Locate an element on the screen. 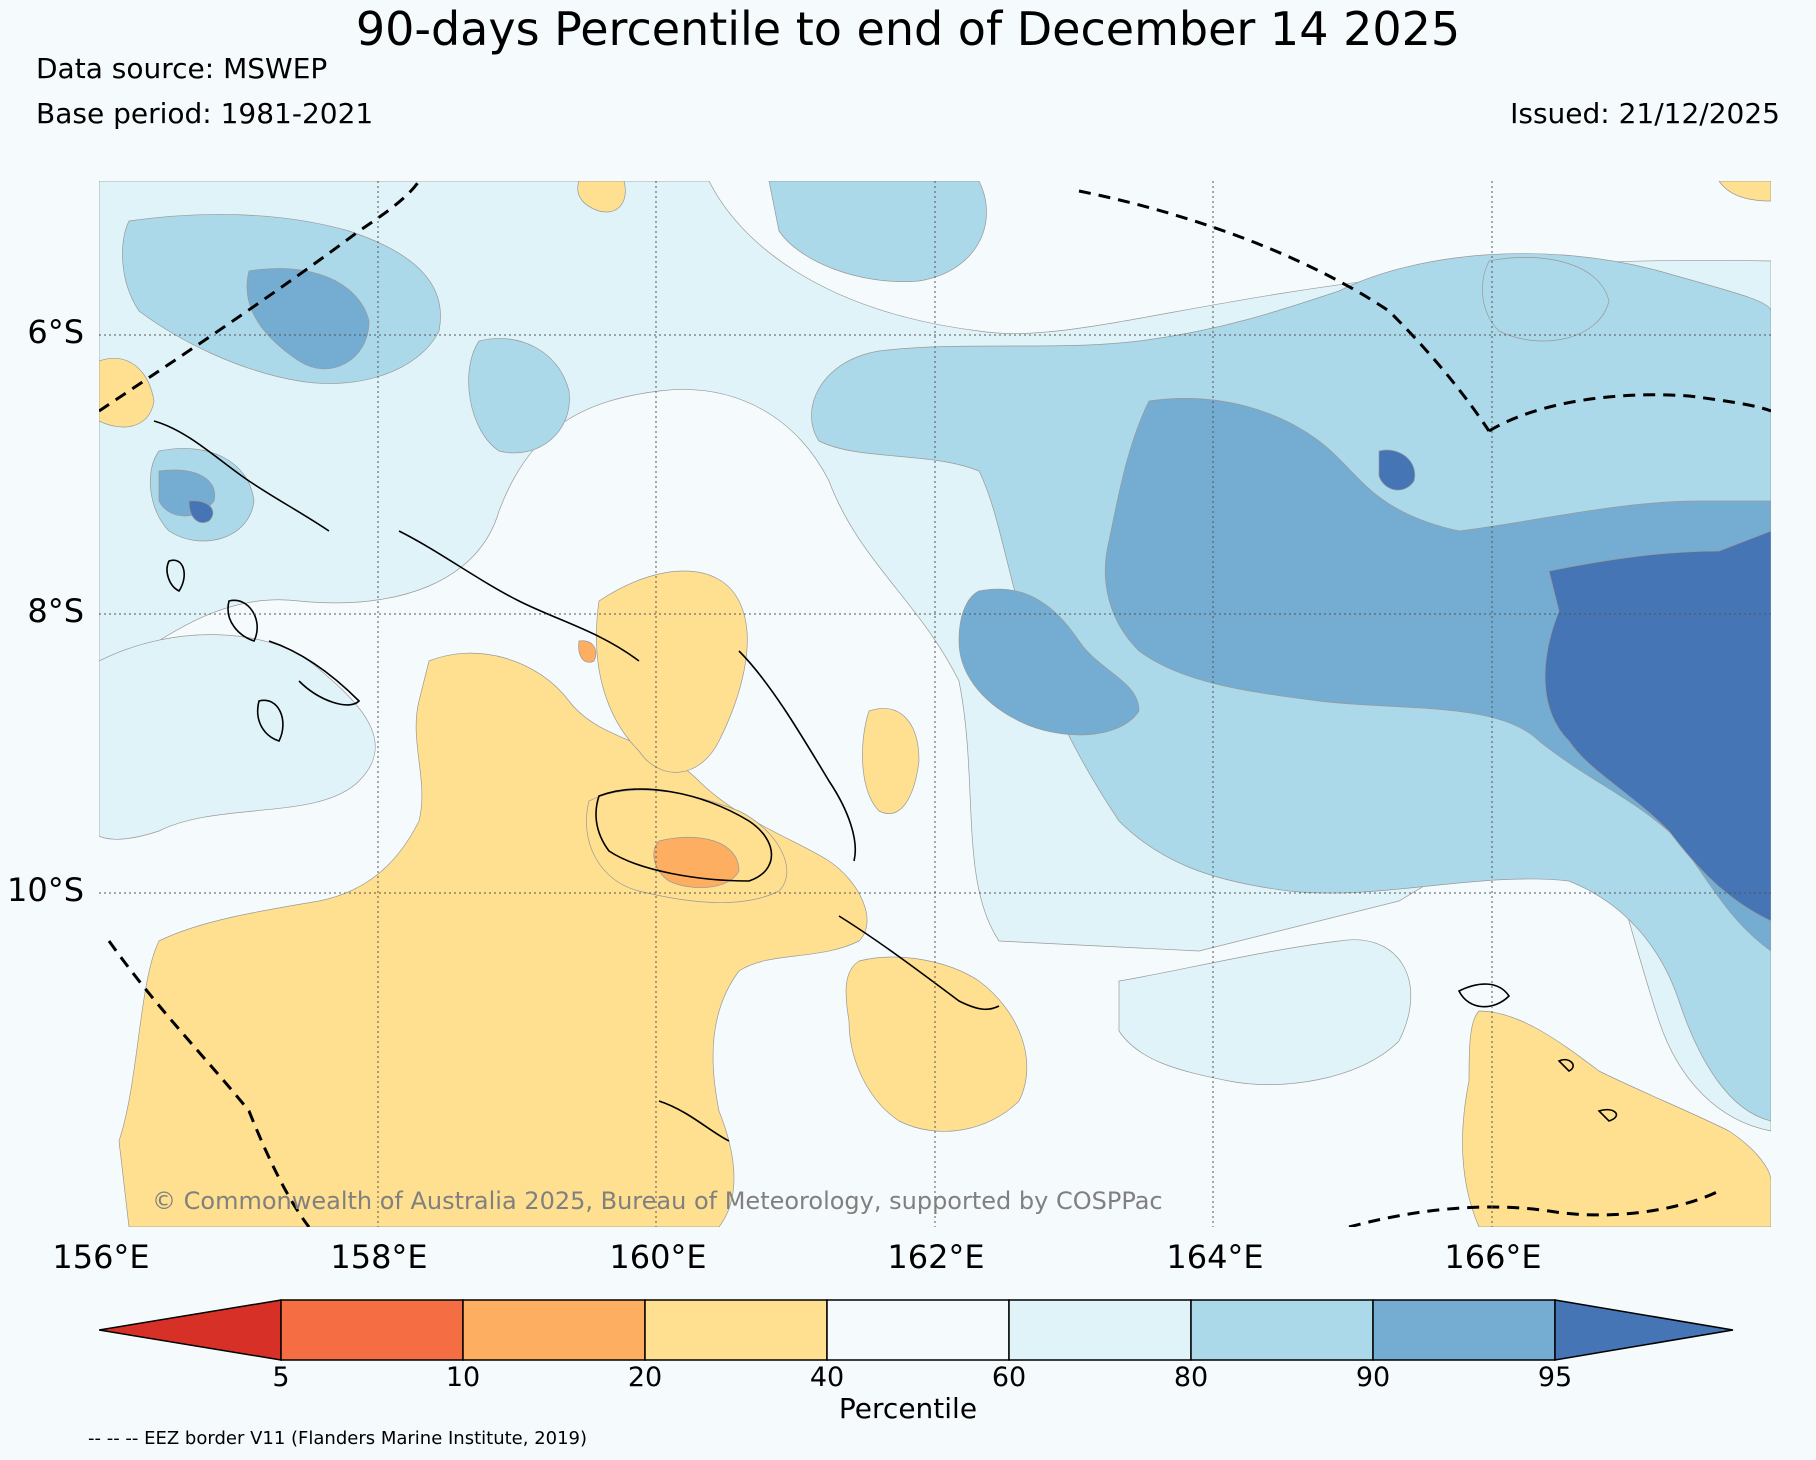 Image resolution: width=1816 pixels, height=1460 pixels. region-90-95-northwest is located at coordinates (308, 319).